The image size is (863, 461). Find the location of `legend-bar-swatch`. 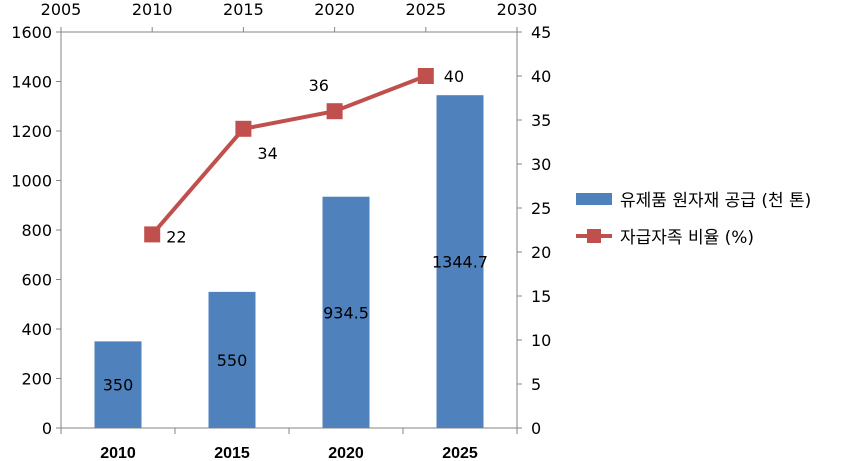

legend-bar-swatch is located at coordinates (594, 199).